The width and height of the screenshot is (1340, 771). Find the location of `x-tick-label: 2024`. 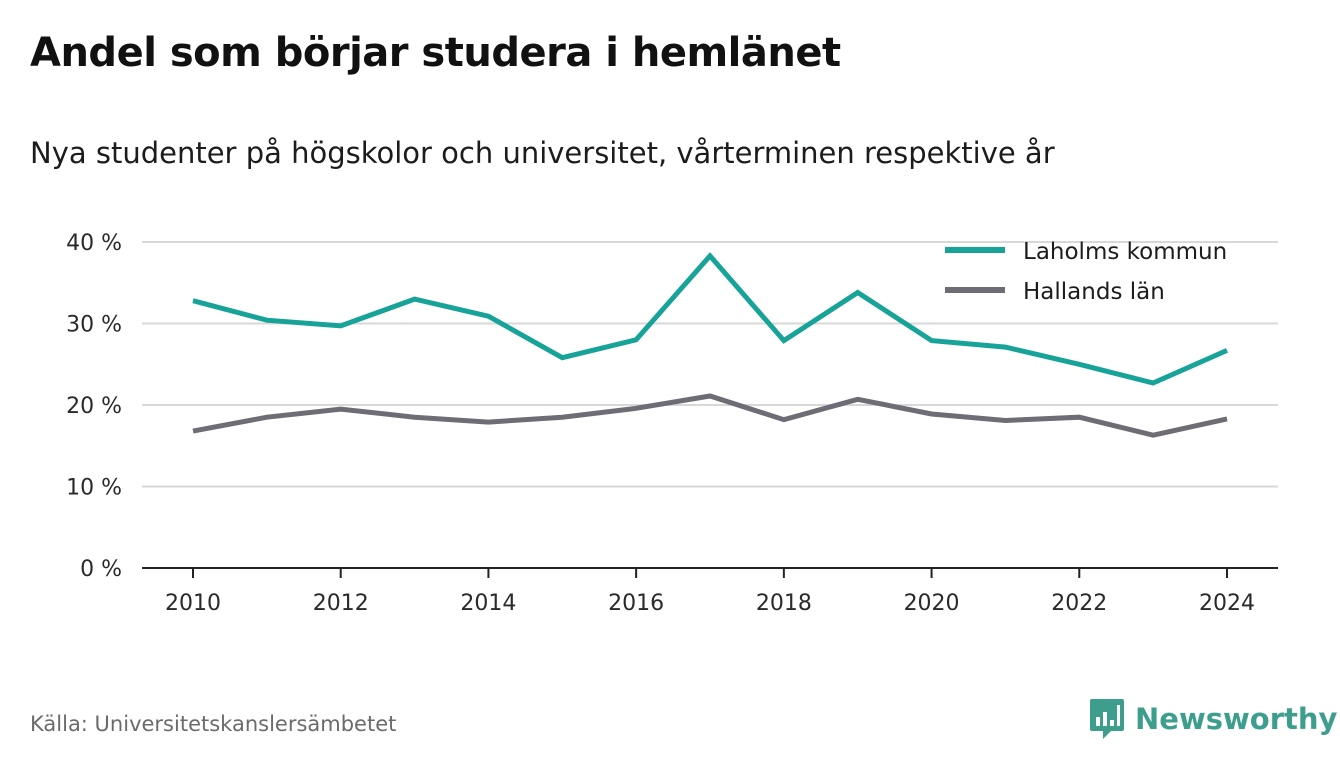

x-tick-label: 2024 is located at coordinates (1227, 603).